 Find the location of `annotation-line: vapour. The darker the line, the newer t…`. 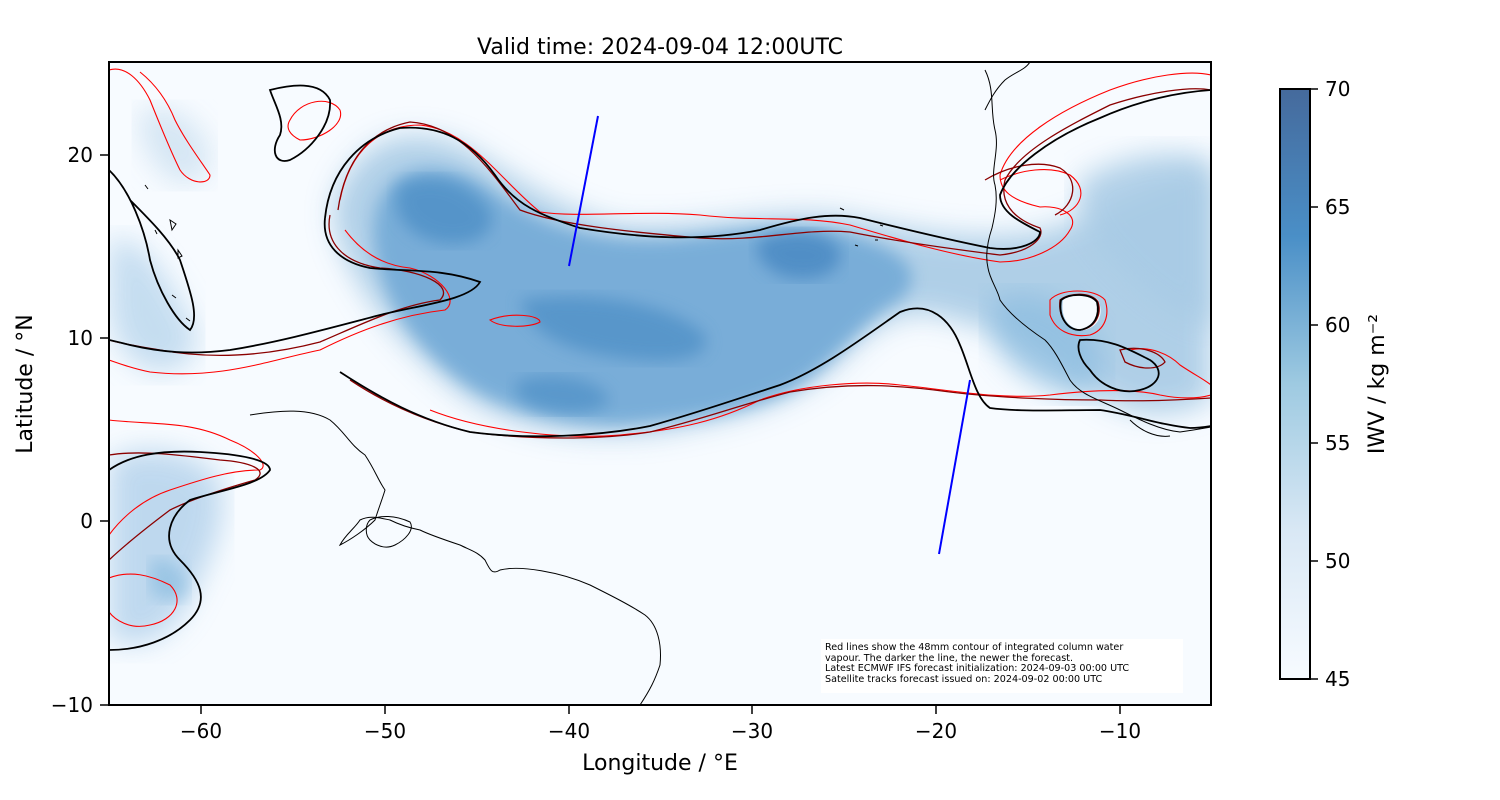

annotation-line: vapour. The darker the line, the newer t… is located at coordinates (949, 658).